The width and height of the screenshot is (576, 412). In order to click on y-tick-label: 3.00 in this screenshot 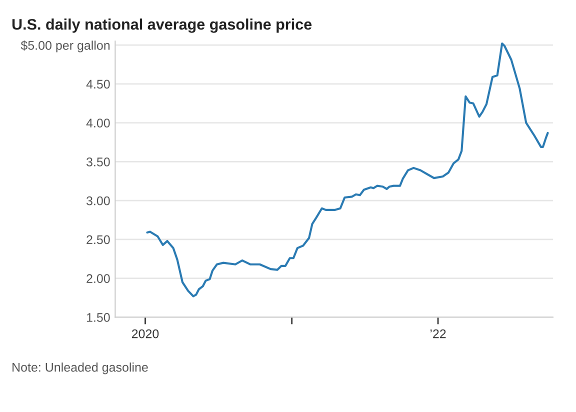, I will do `click(98, 201)`.